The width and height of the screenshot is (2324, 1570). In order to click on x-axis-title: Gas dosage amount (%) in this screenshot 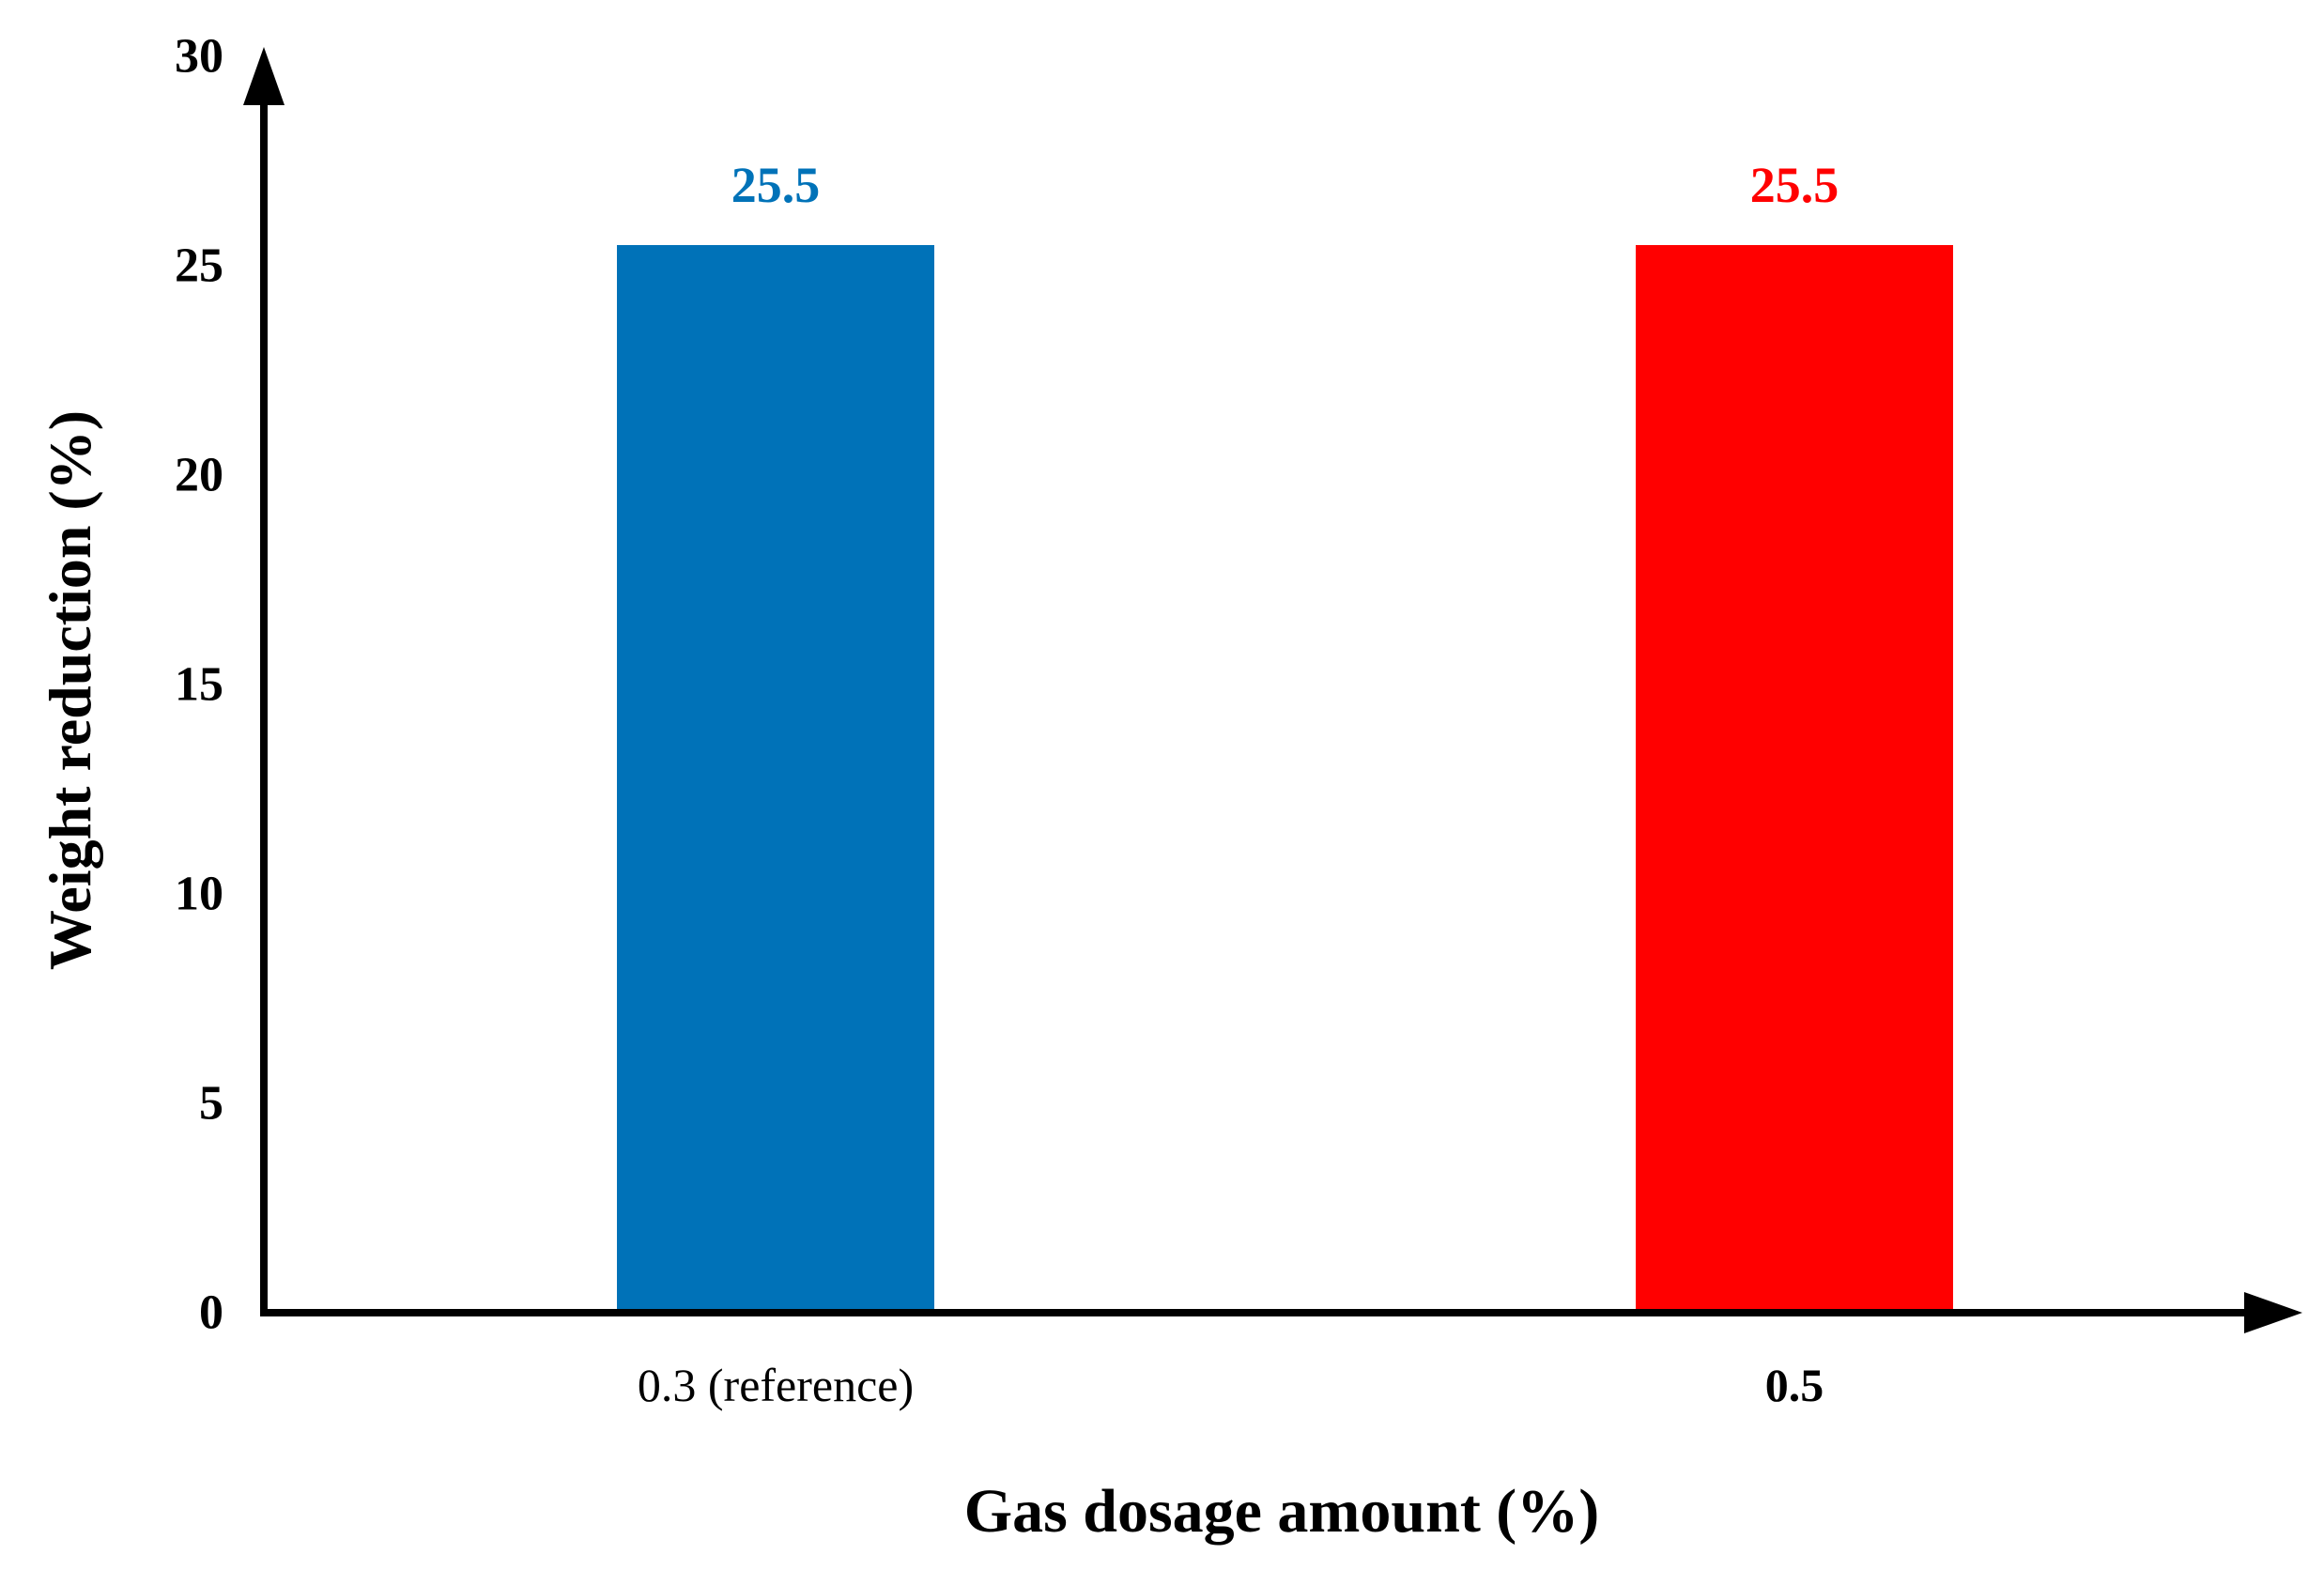, I will do `click(1281, 1511)`.